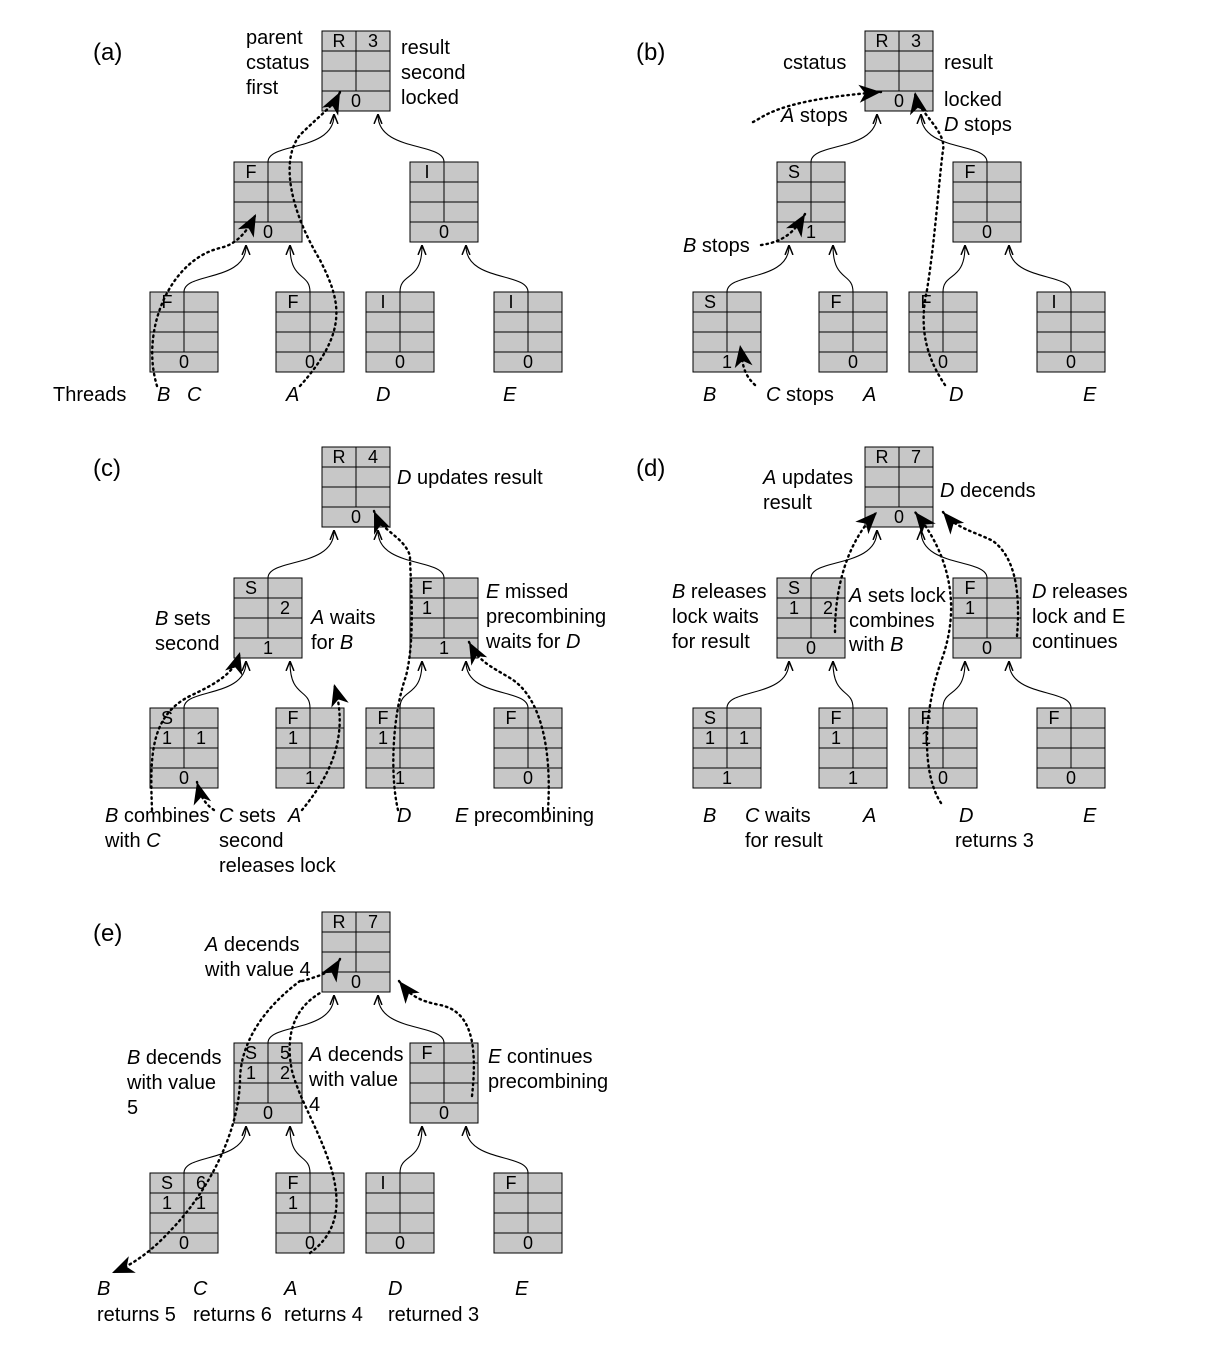 This screenshot has height=1349, width=1217. I want to click on label-text: with B, so click(875, 645).